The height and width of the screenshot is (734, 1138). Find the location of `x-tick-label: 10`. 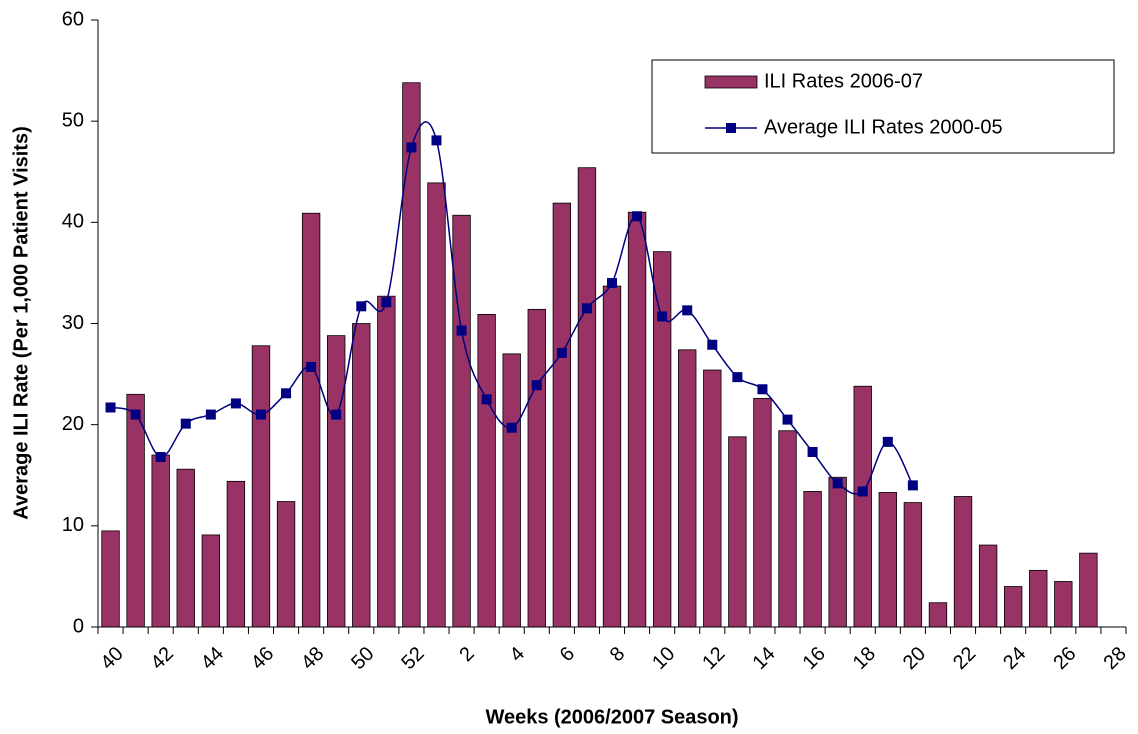

x-tick-label: 10 is located at coordinates (663, 658).